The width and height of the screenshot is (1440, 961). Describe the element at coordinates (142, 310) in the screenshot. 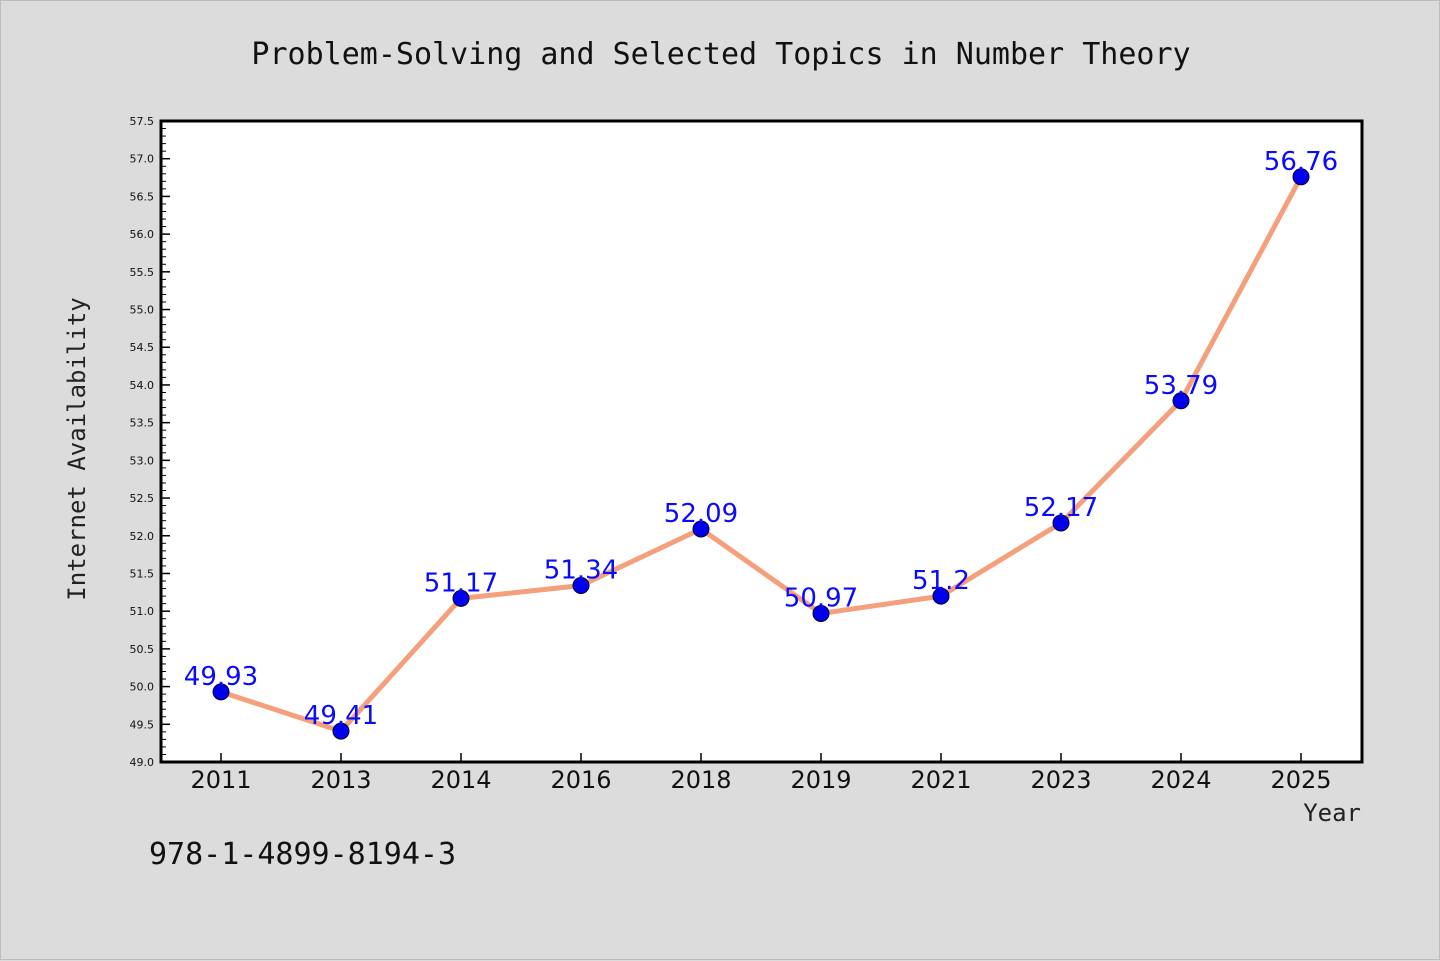

I see `y-tick-label: 55.0` at that location.